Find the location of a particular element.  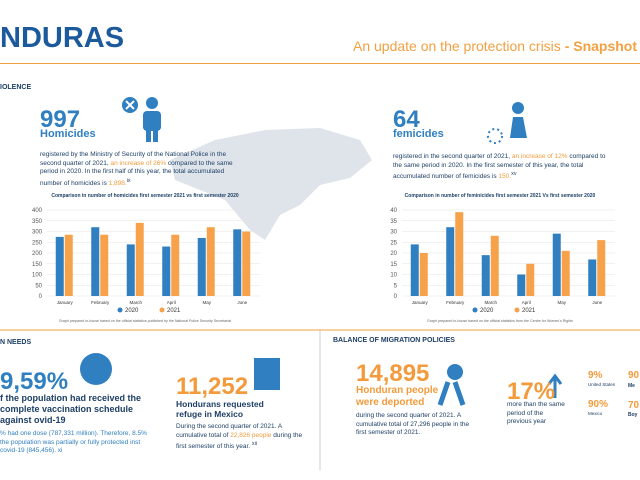

note: ix is located at coordinates (128, 180).